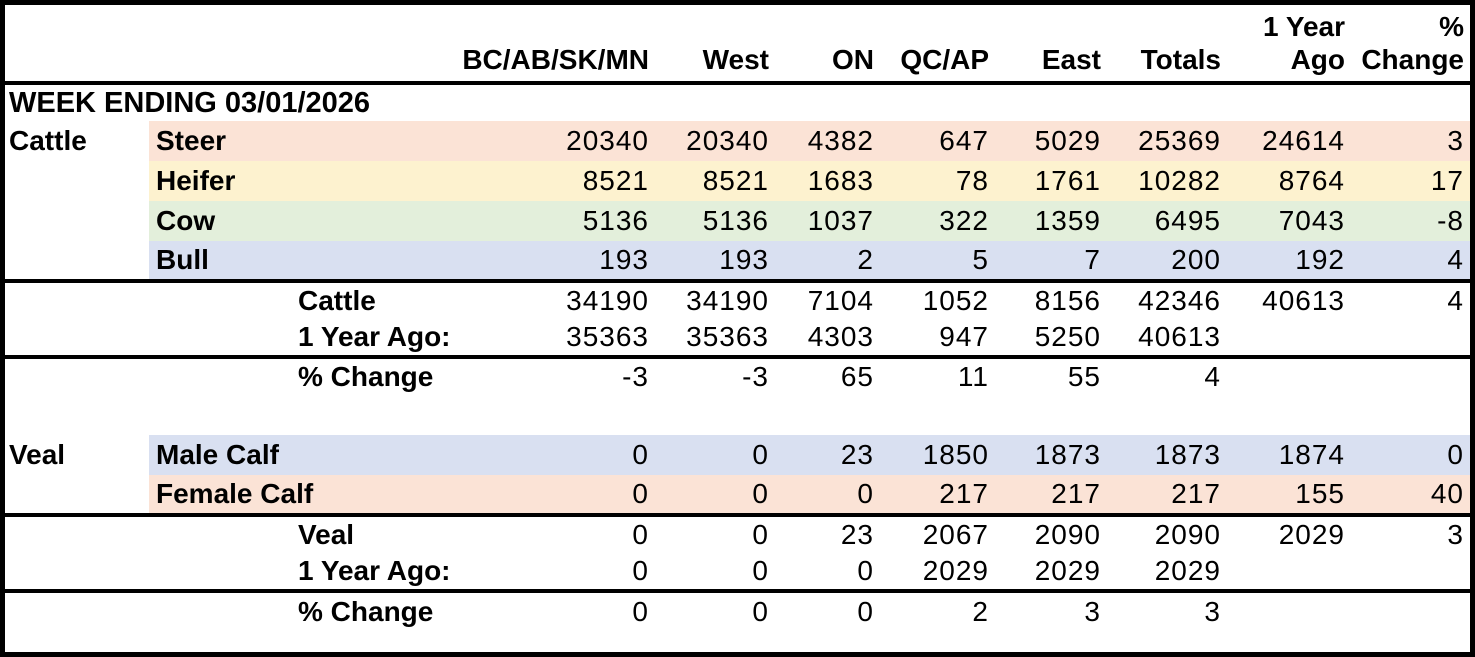 This screenshot has height=657, width=1475. What do you see at coordinates (607, 140) in the screenshot?
I see `value-cell: 20340` at bounding box center [607, 140].